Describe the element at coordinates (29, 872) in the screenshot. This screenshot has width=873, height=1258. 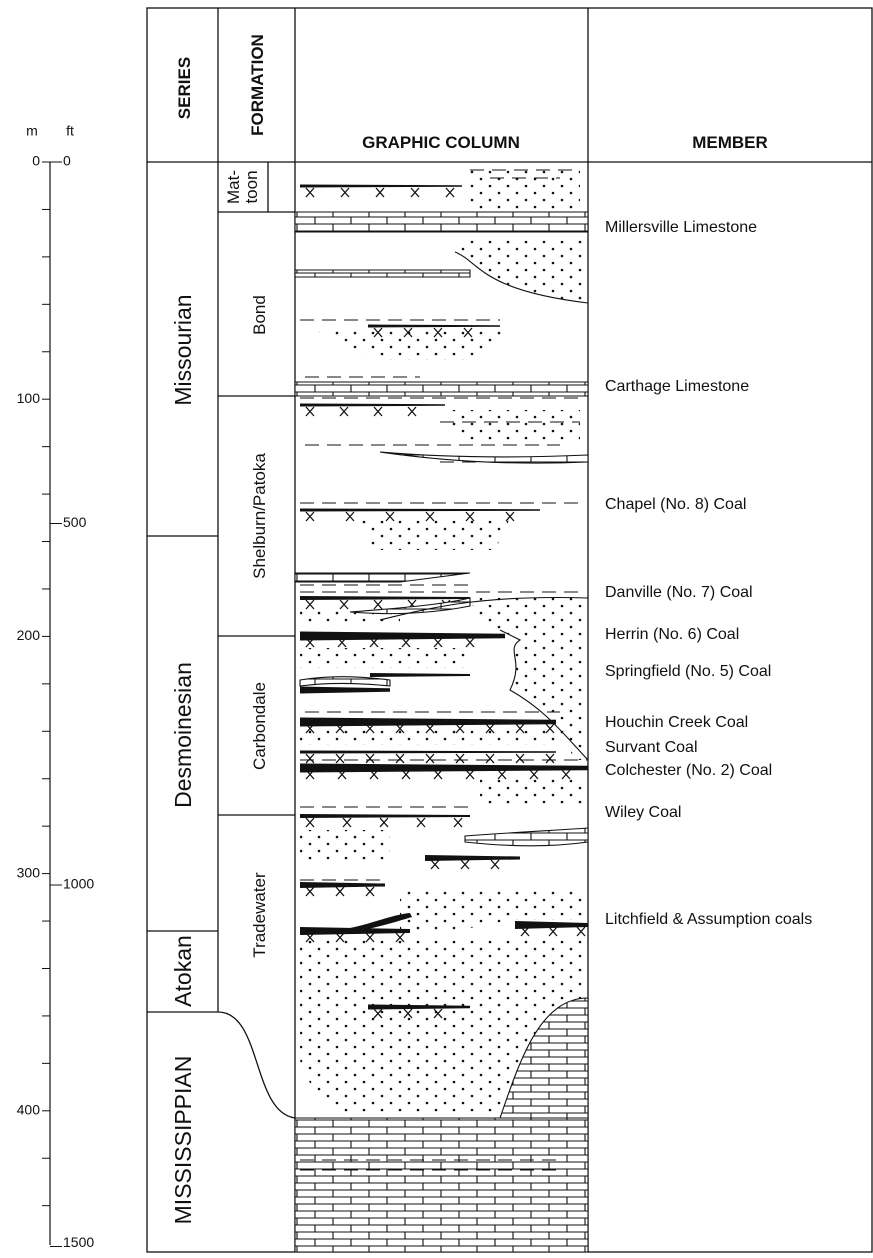
I see `m-label: 300` at that location.